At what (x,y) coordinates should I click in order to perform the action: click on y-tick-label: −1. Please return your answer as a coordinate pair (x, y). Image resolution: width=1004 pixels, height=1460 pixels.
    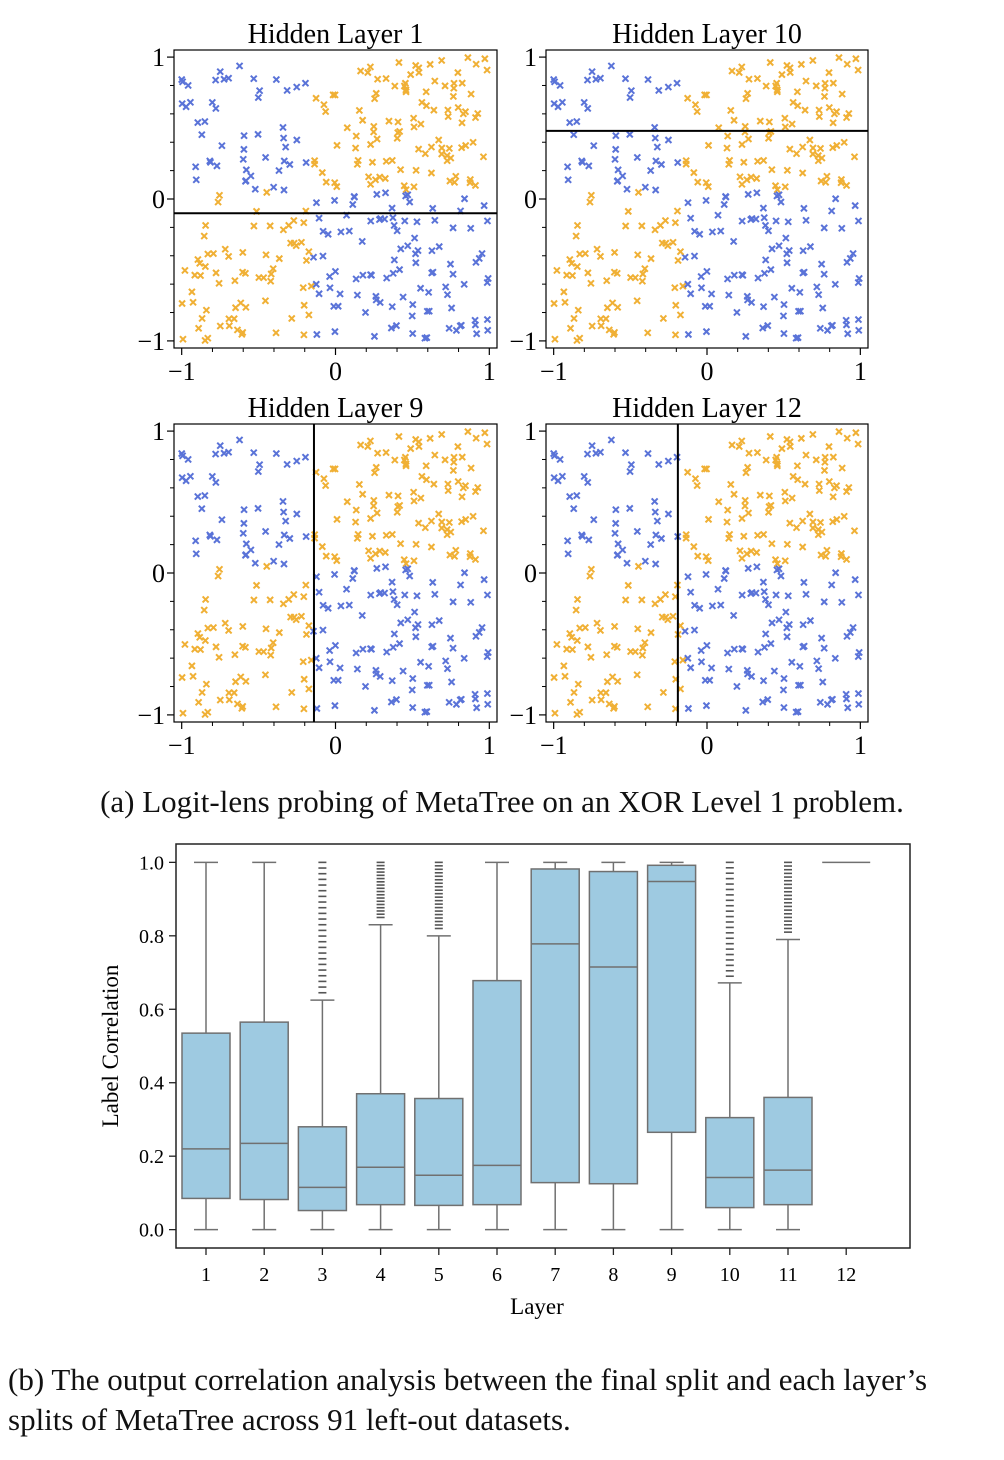
    Looking at the image, I should click on (151, 341).